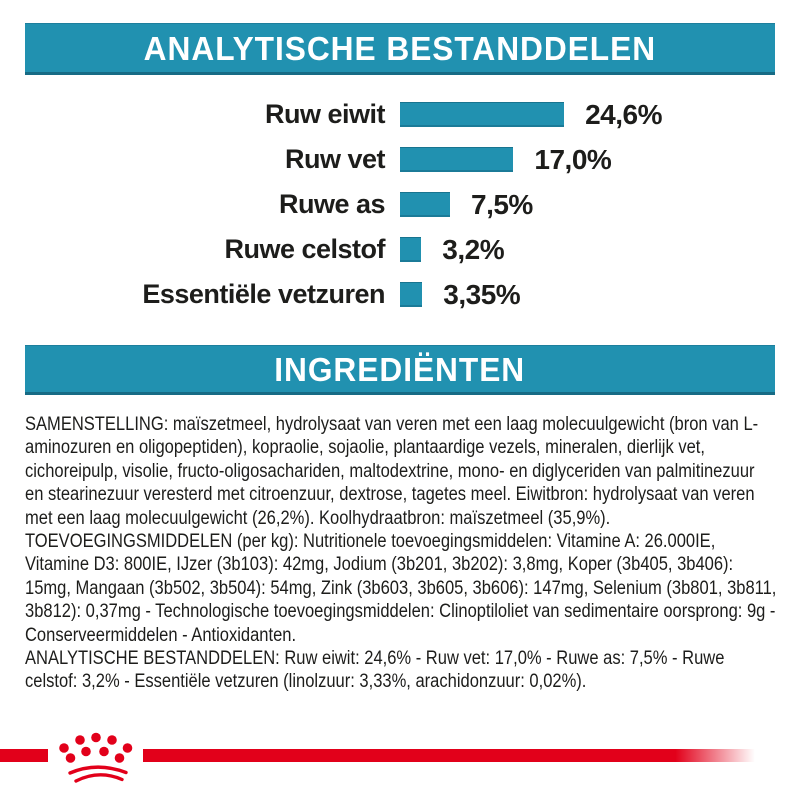  I want to click on chart-category-label: Essentiële vetzuren, so click(263, 294).